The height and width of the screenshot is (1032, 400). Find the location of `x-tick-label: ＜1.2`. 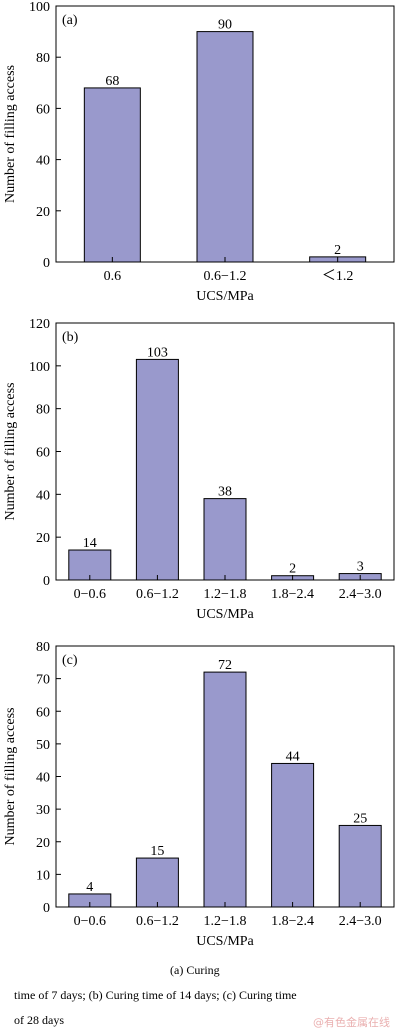

x-tick-label: ＜1.2 is located at coordinates (338, 276).